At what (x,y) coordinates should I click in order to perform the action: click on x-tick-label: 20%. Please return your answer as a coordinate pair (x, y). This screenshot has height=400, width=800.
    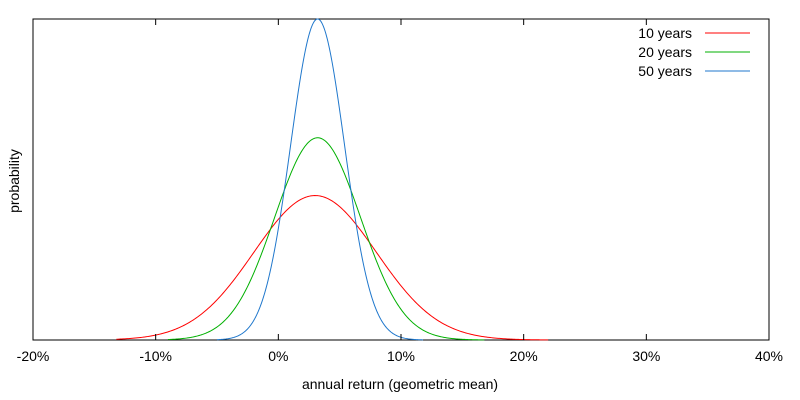
    Looking at the image, I should click on (524, 356).